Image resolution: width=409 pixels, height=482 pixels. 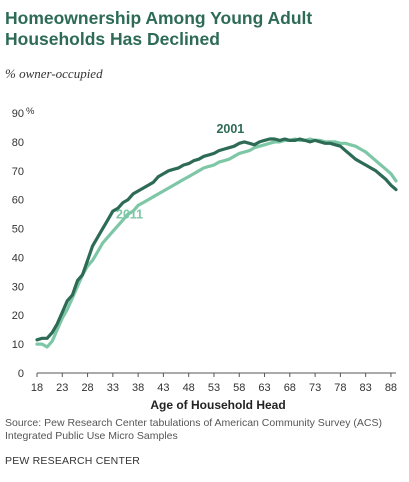 What do you see at coordinates (18, 201) in the screenshot?
I see `y-tick-label: 60` at bounding box center [18, 201].